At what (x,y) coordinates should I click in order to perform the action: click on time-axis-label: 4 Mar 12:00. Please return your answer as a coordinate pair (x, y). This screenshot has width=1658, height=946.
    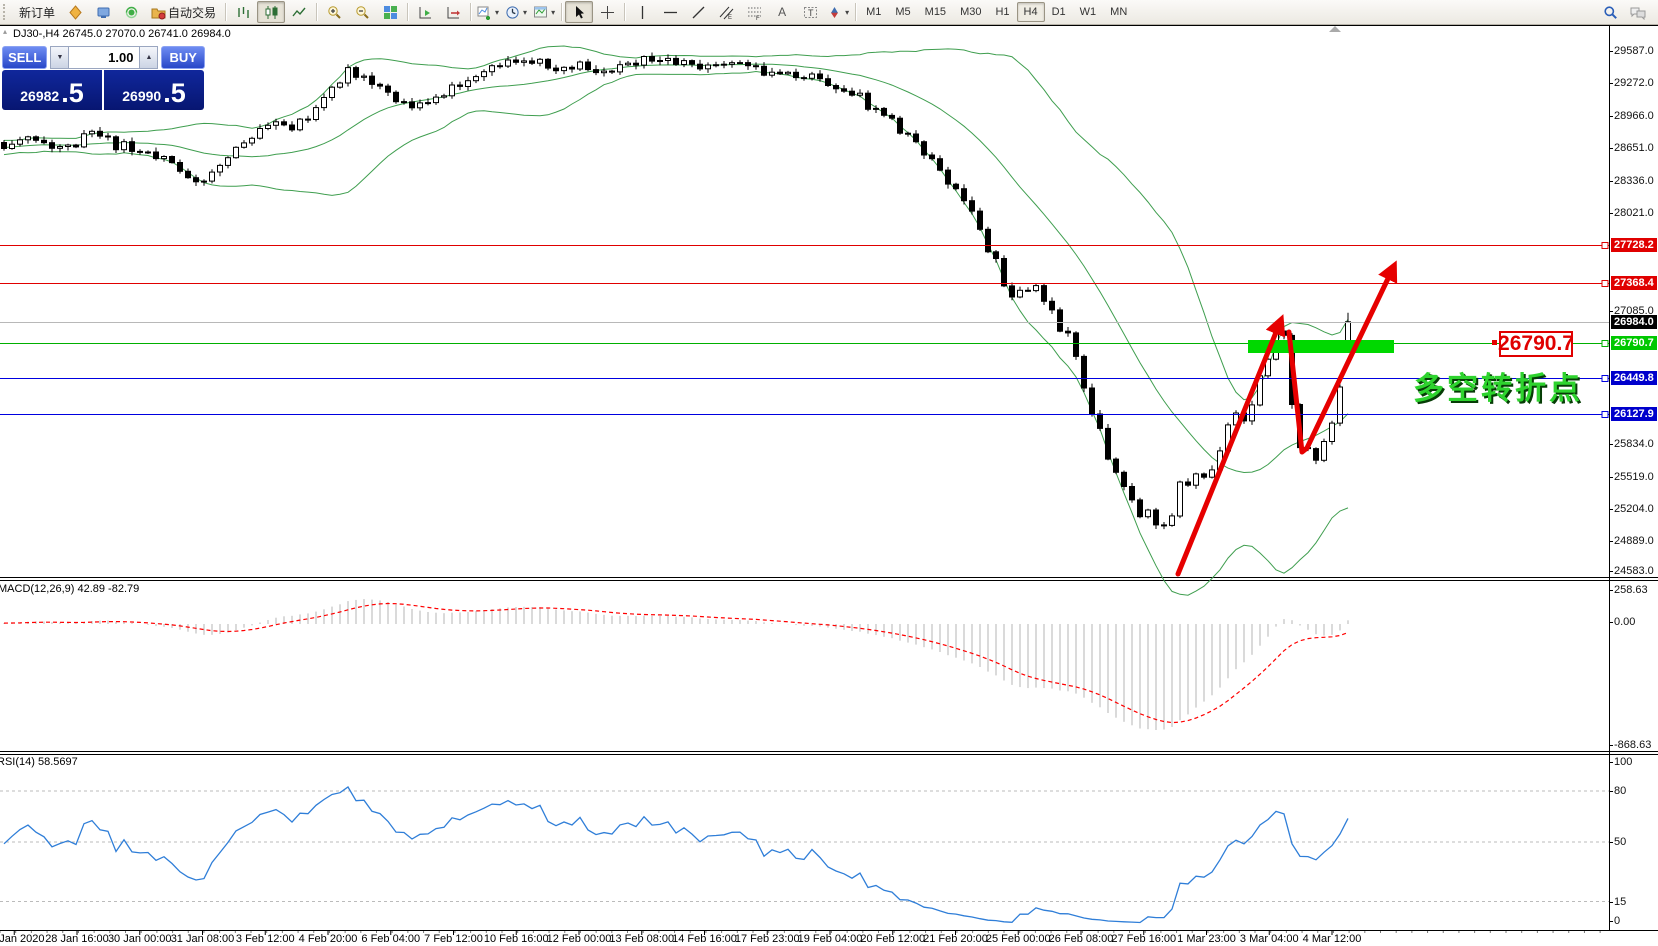
    Looking at the image, I should click on (1332, 939).